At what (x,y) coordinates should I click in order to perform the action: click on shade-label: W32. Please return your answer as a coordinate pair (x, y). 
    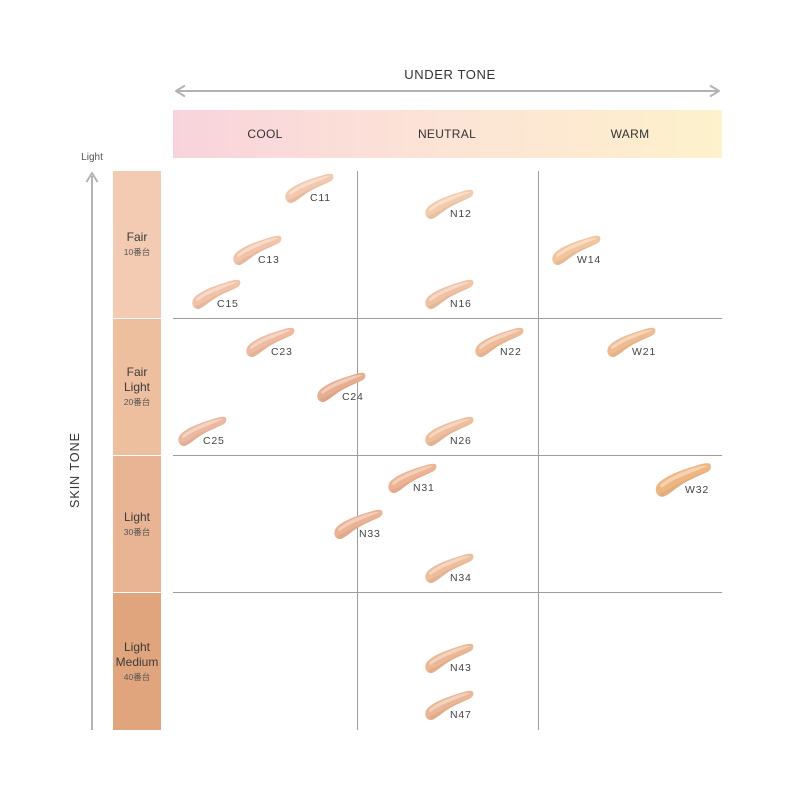
    Looking at the image, I should click on (697, 490).